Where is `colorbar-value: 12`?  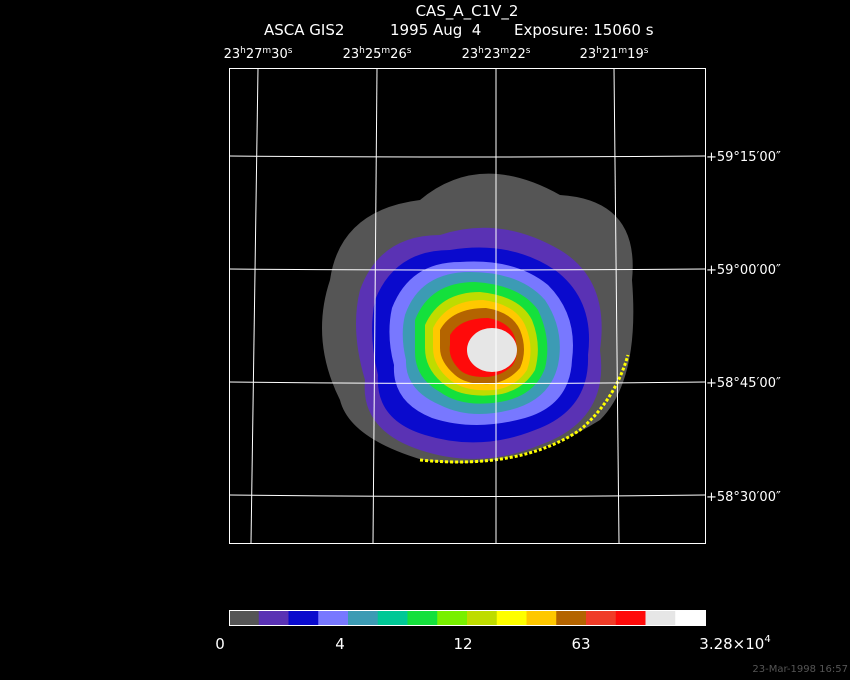 colorbar-value: 12 is located at coordinates (462, 644).